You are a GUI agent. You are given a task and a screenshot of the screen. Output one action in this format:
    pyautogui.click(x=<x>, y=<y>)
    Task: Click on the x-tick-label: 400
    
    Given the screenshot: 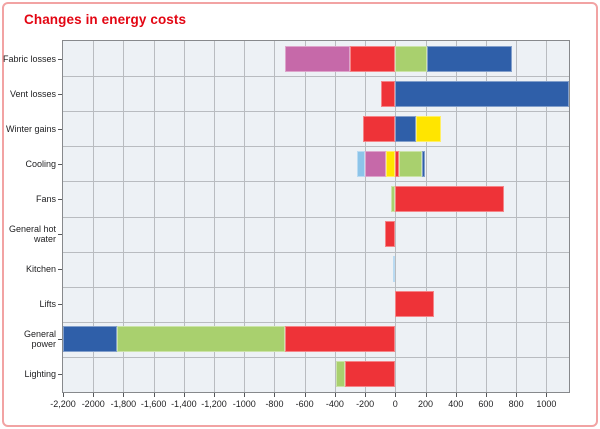 What is the action you would take?
    pyautogui.click(x=456, y=404)
    